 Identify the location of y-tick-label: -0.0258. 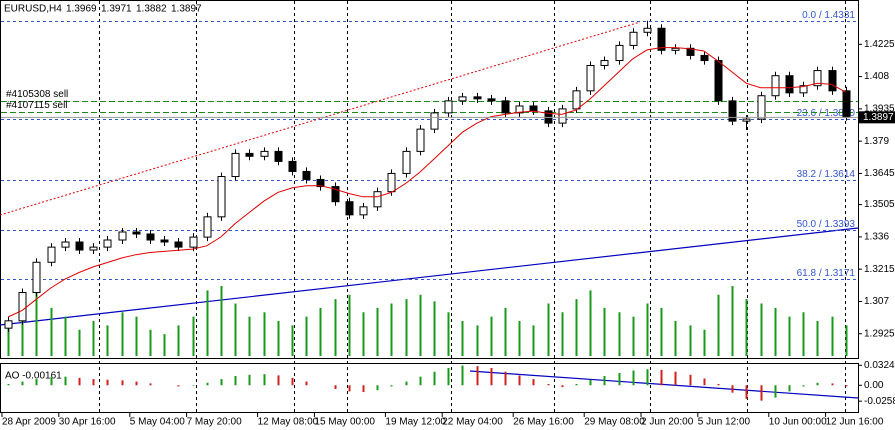
(879, 401).